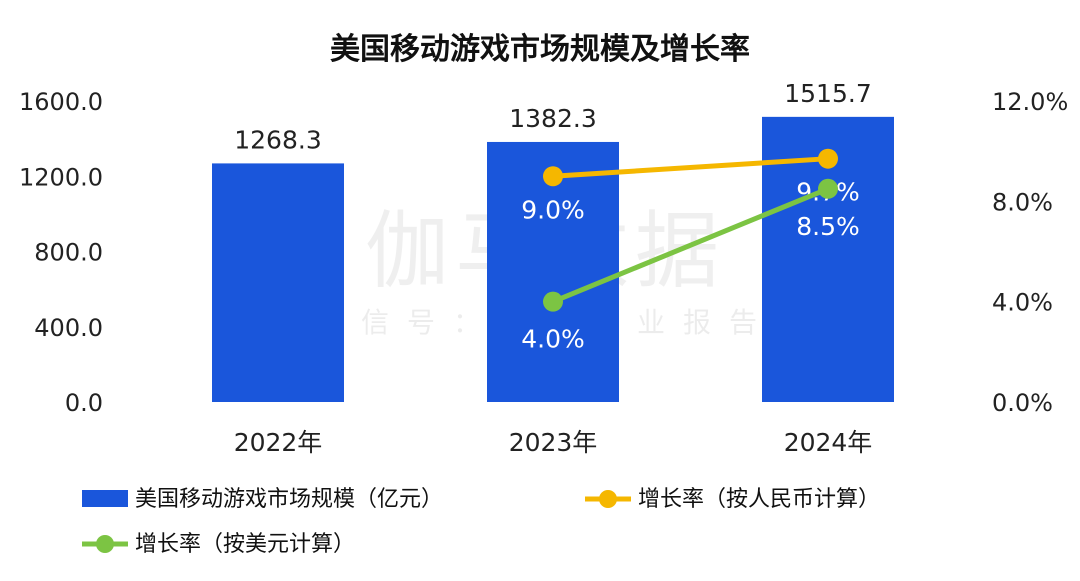 The image size is (1080, 581). Describe the element at coordinates (1022, 303) in the screenshot. I see `right-tick-label: 4.0%` at that location.